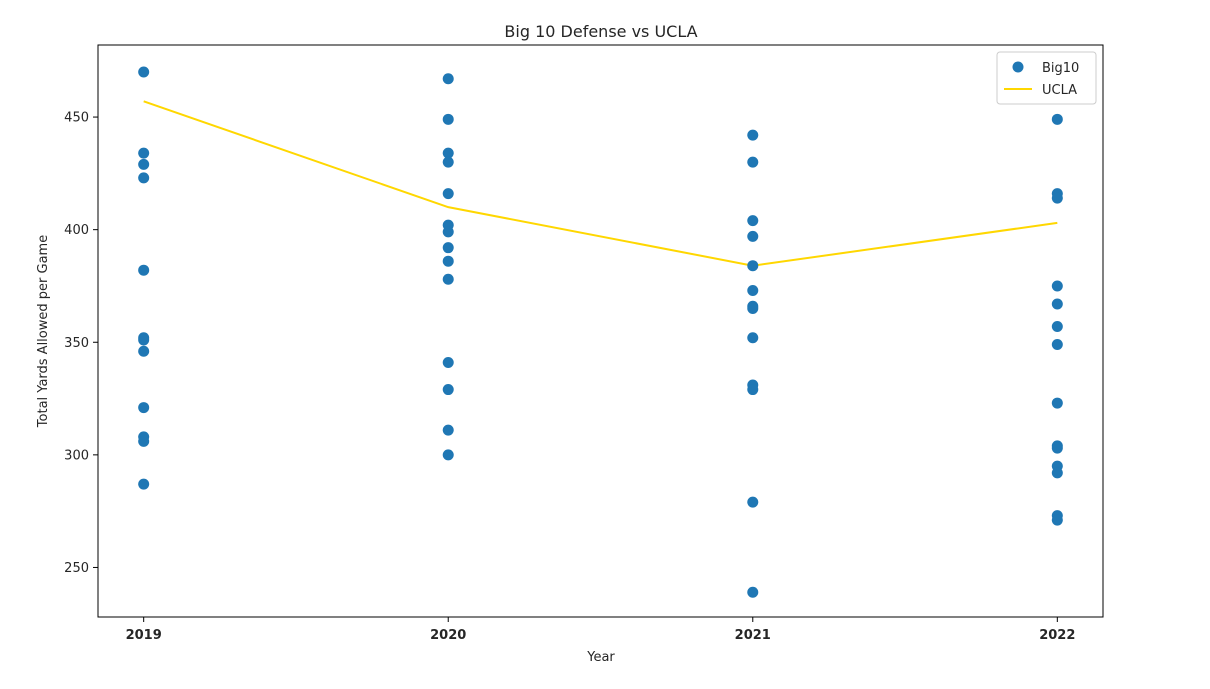  I want to click on y-axis-label: Total Yards Allowed per Game, so click(43, 331).